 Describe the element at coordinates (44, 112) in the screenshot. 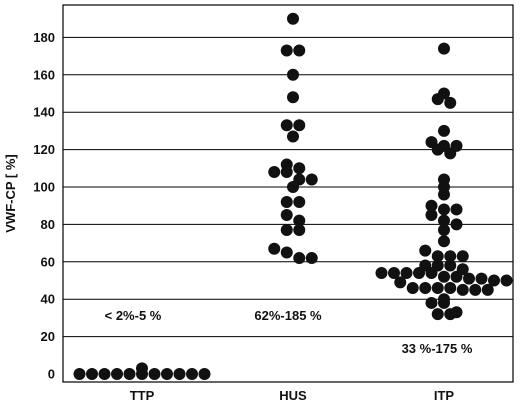

I see `y-tick-label: 140` at that location.